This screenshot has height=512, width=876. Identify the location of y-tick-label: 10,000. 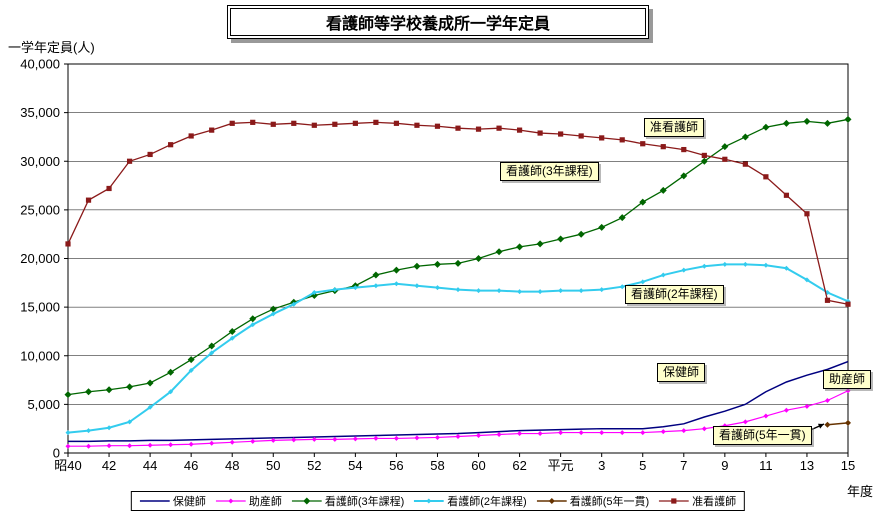
(40, 355).